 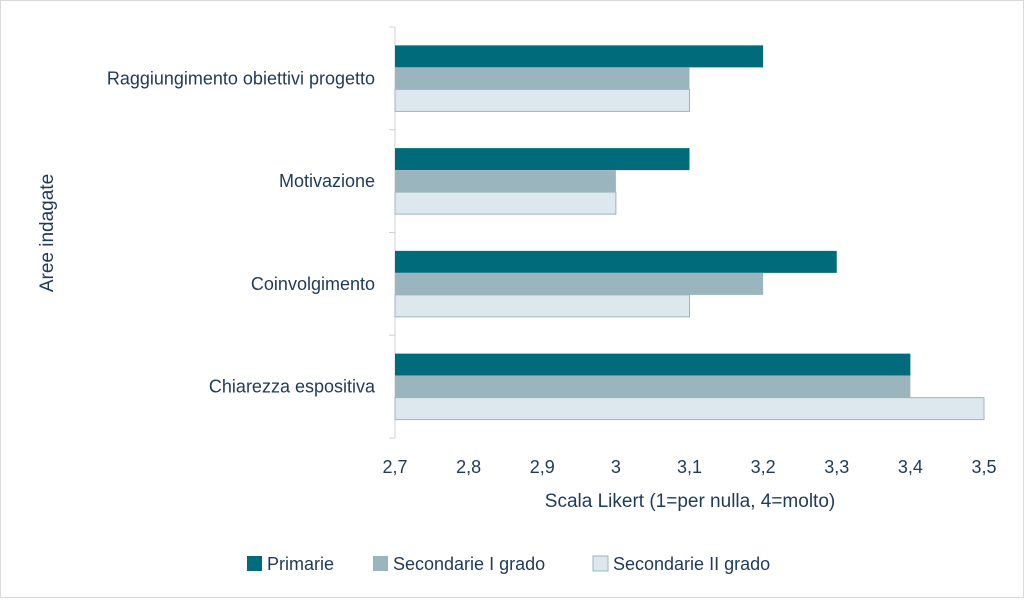 What do you see at coordinates (468, 467) in the screenshot?
I see `x-tick-label: 2,8` at bounding box center [468, 467].